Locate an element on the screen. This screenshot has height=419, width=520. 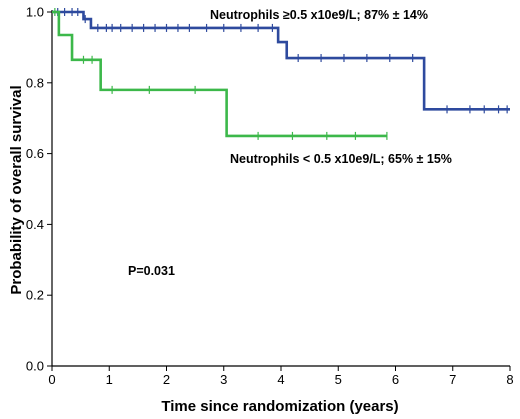
x-tick-label: 8 is located at coordinates (509, 379).